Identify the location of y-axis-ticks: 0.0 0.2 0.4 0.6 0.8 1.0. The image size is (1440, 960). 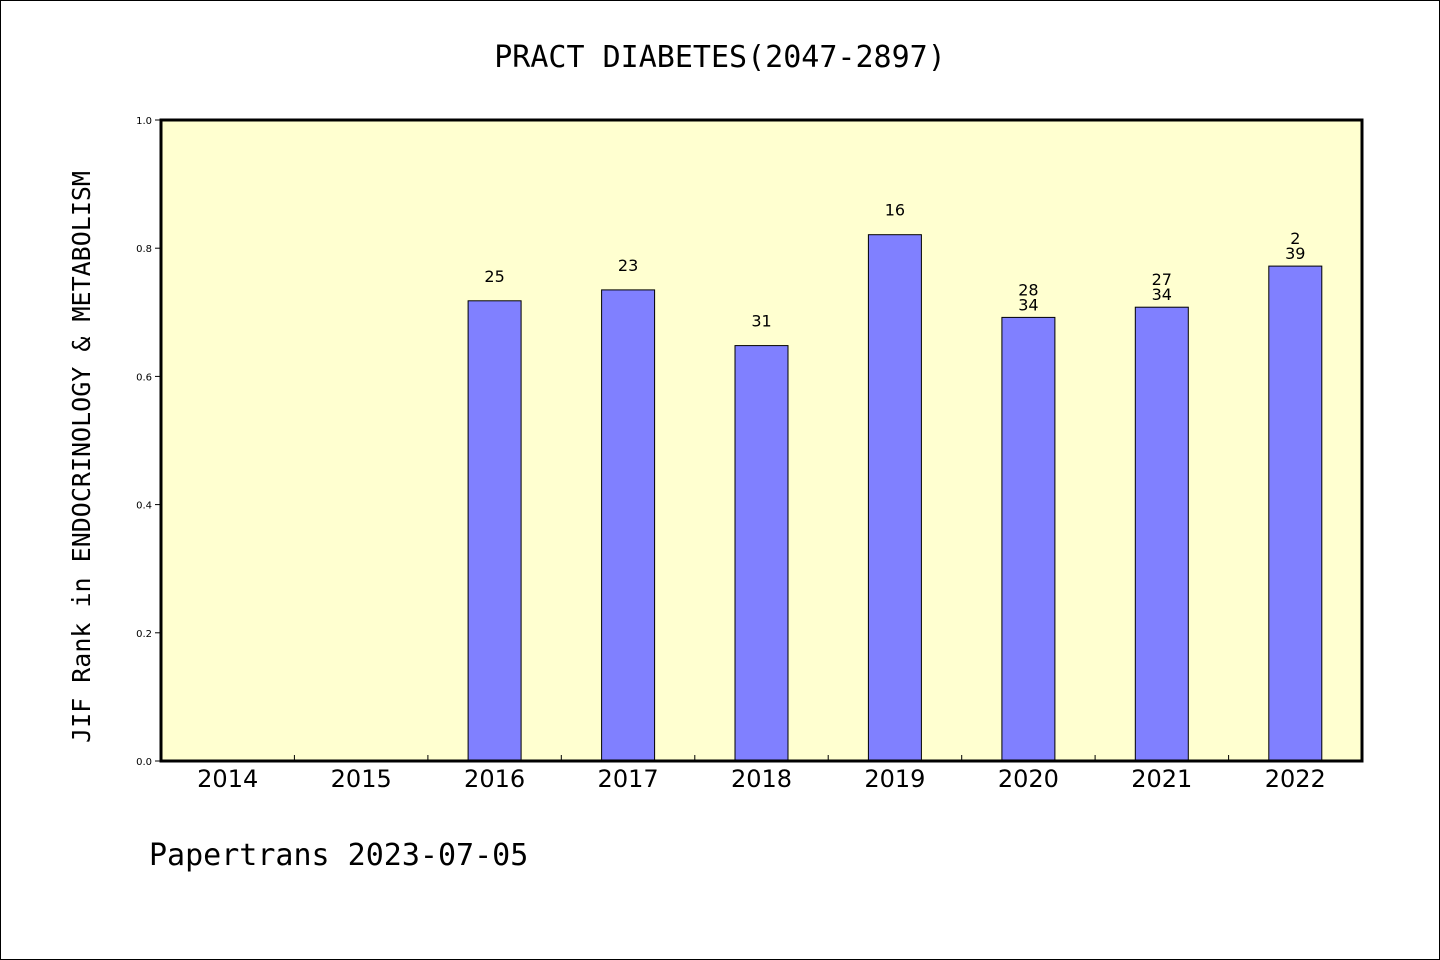
(148, 442).